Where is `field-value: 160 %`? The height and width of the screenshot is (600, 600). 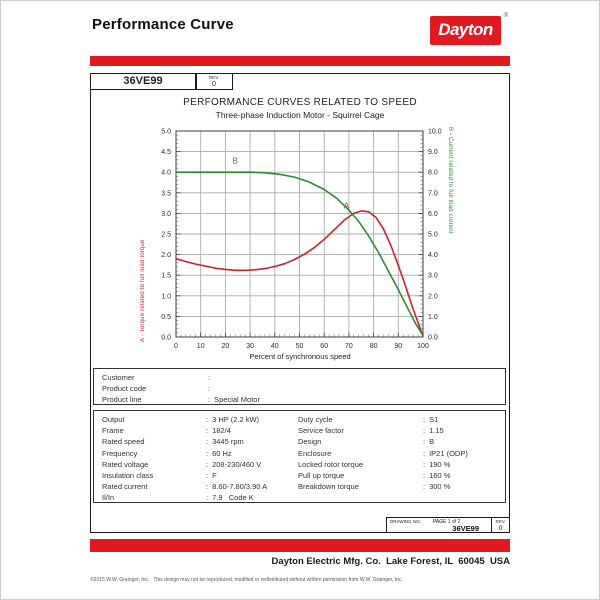 field-value: 160 % is located at coordinates (440, 476).